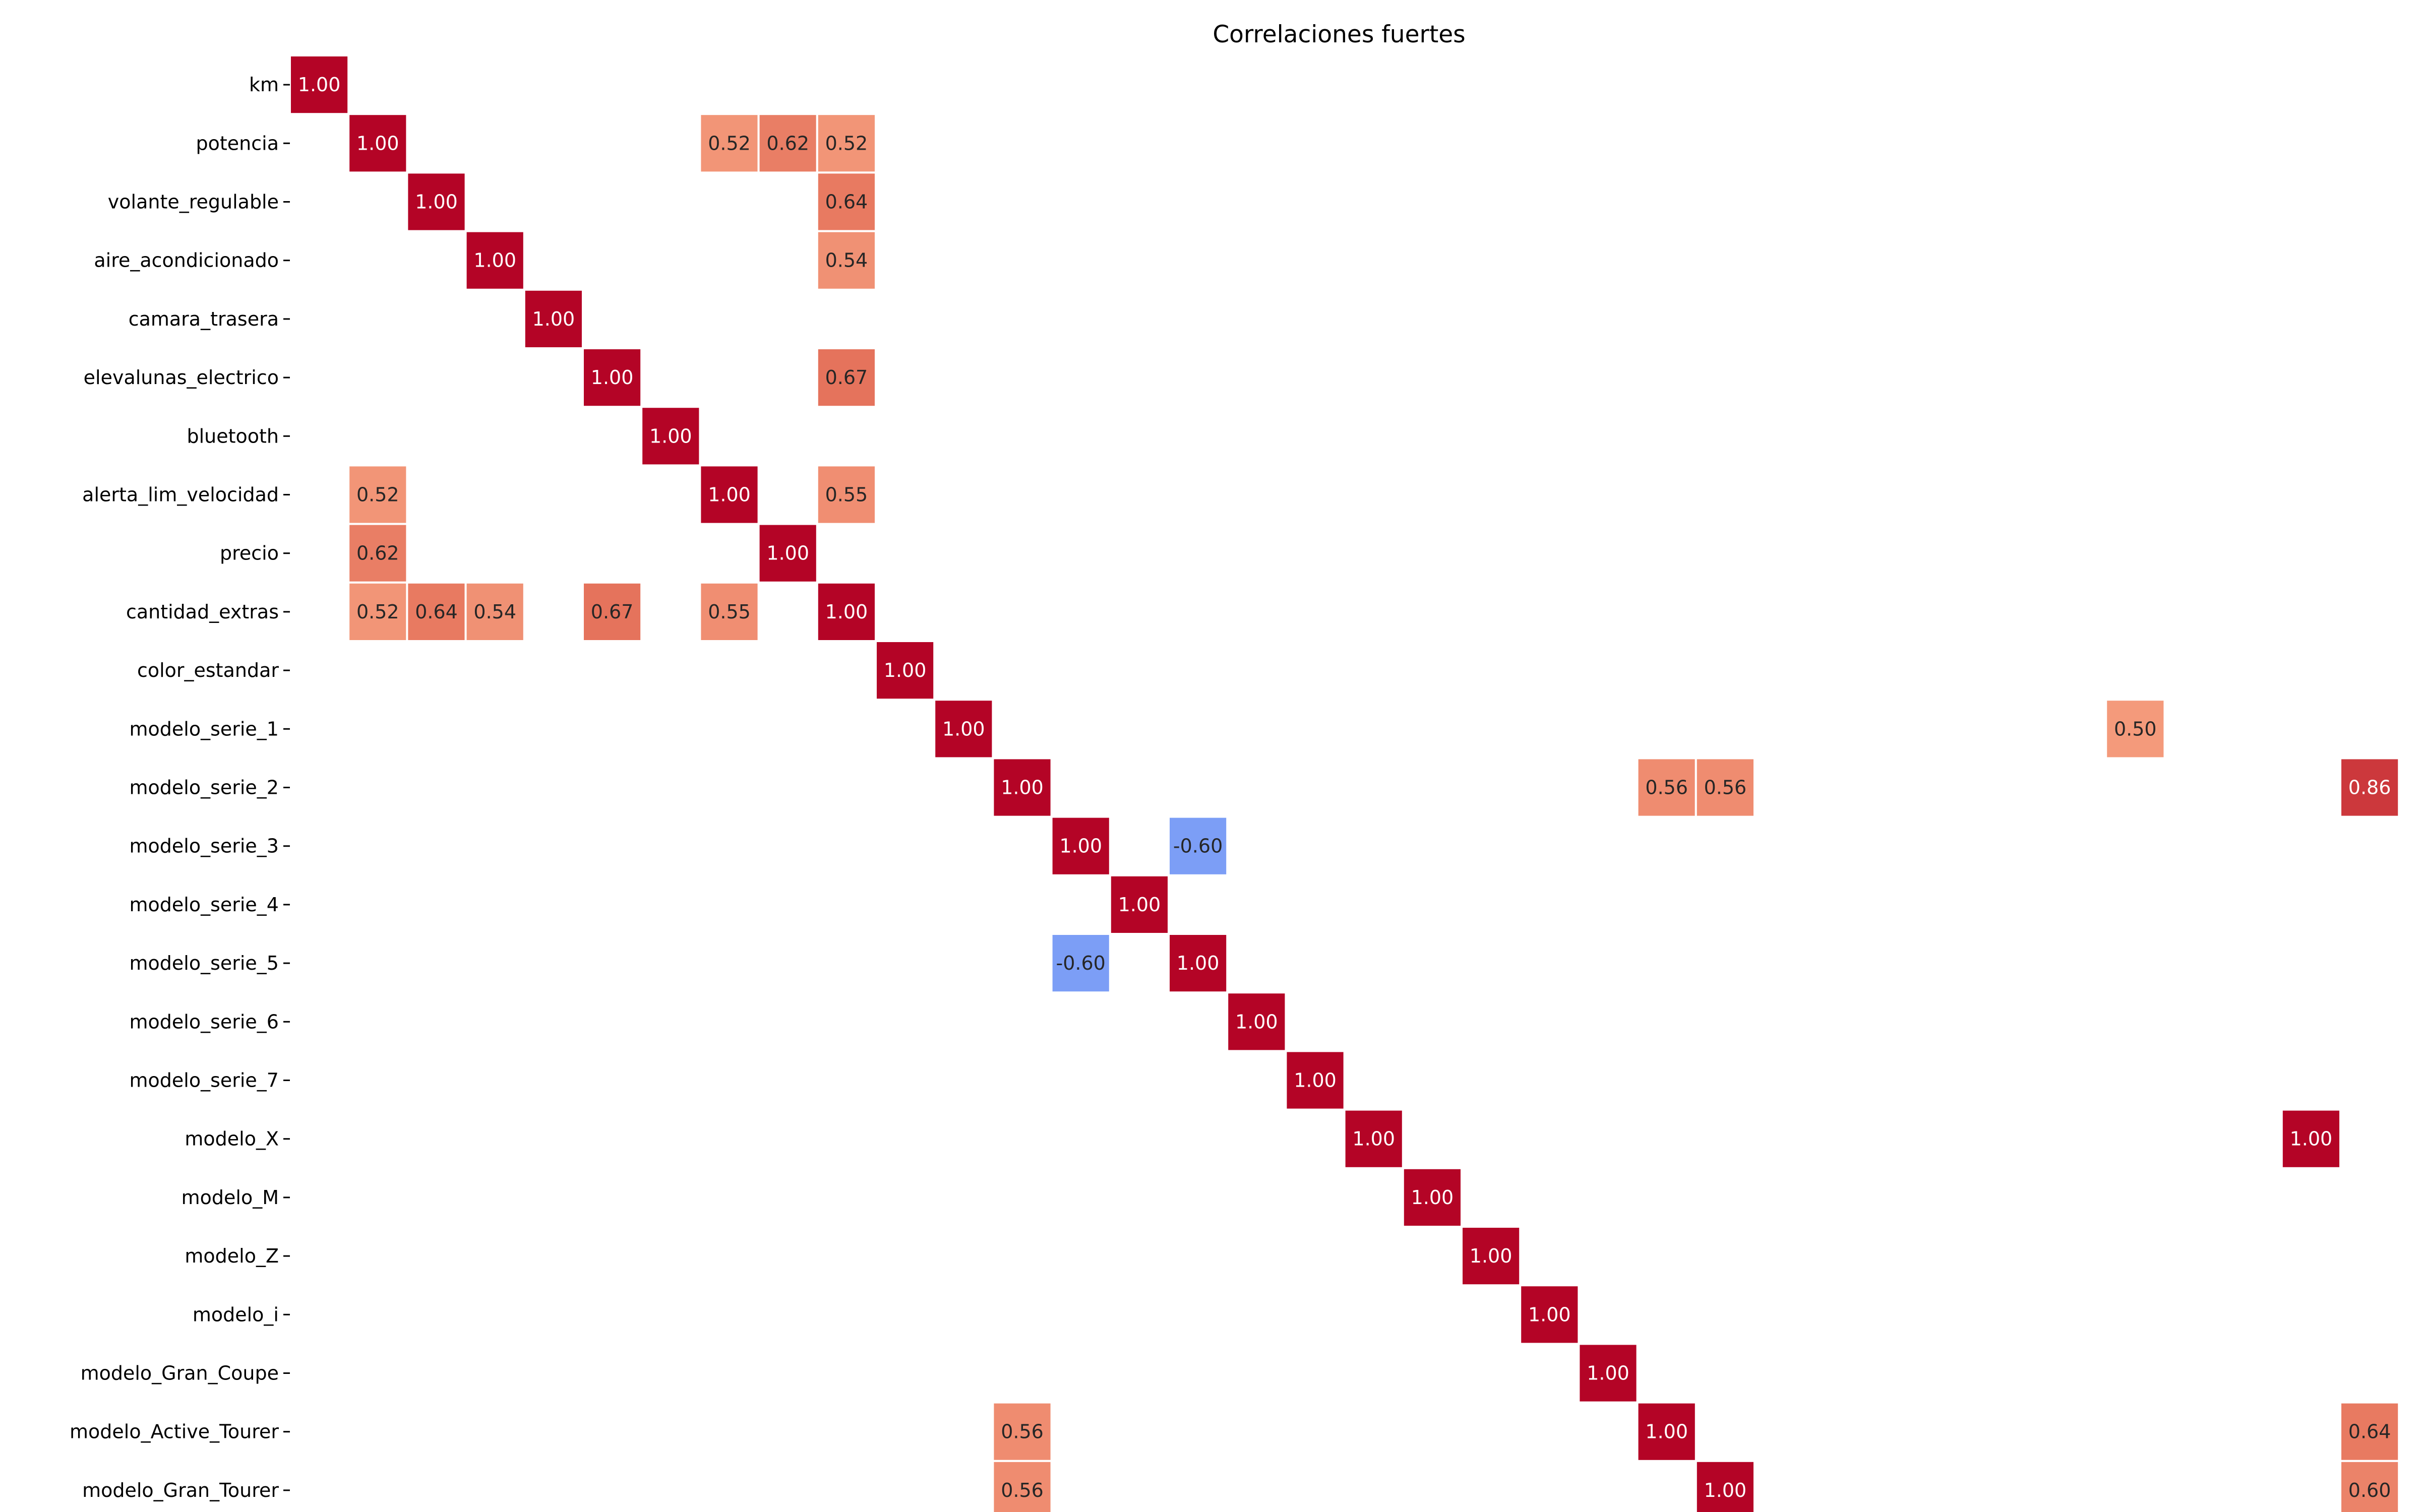 The image size is (2420, 1512). What do you see at coordinates (2135, 729) in the screenshot?
I see `heatmap-cell-label: 0.50` at bounding box center [2135, 729].